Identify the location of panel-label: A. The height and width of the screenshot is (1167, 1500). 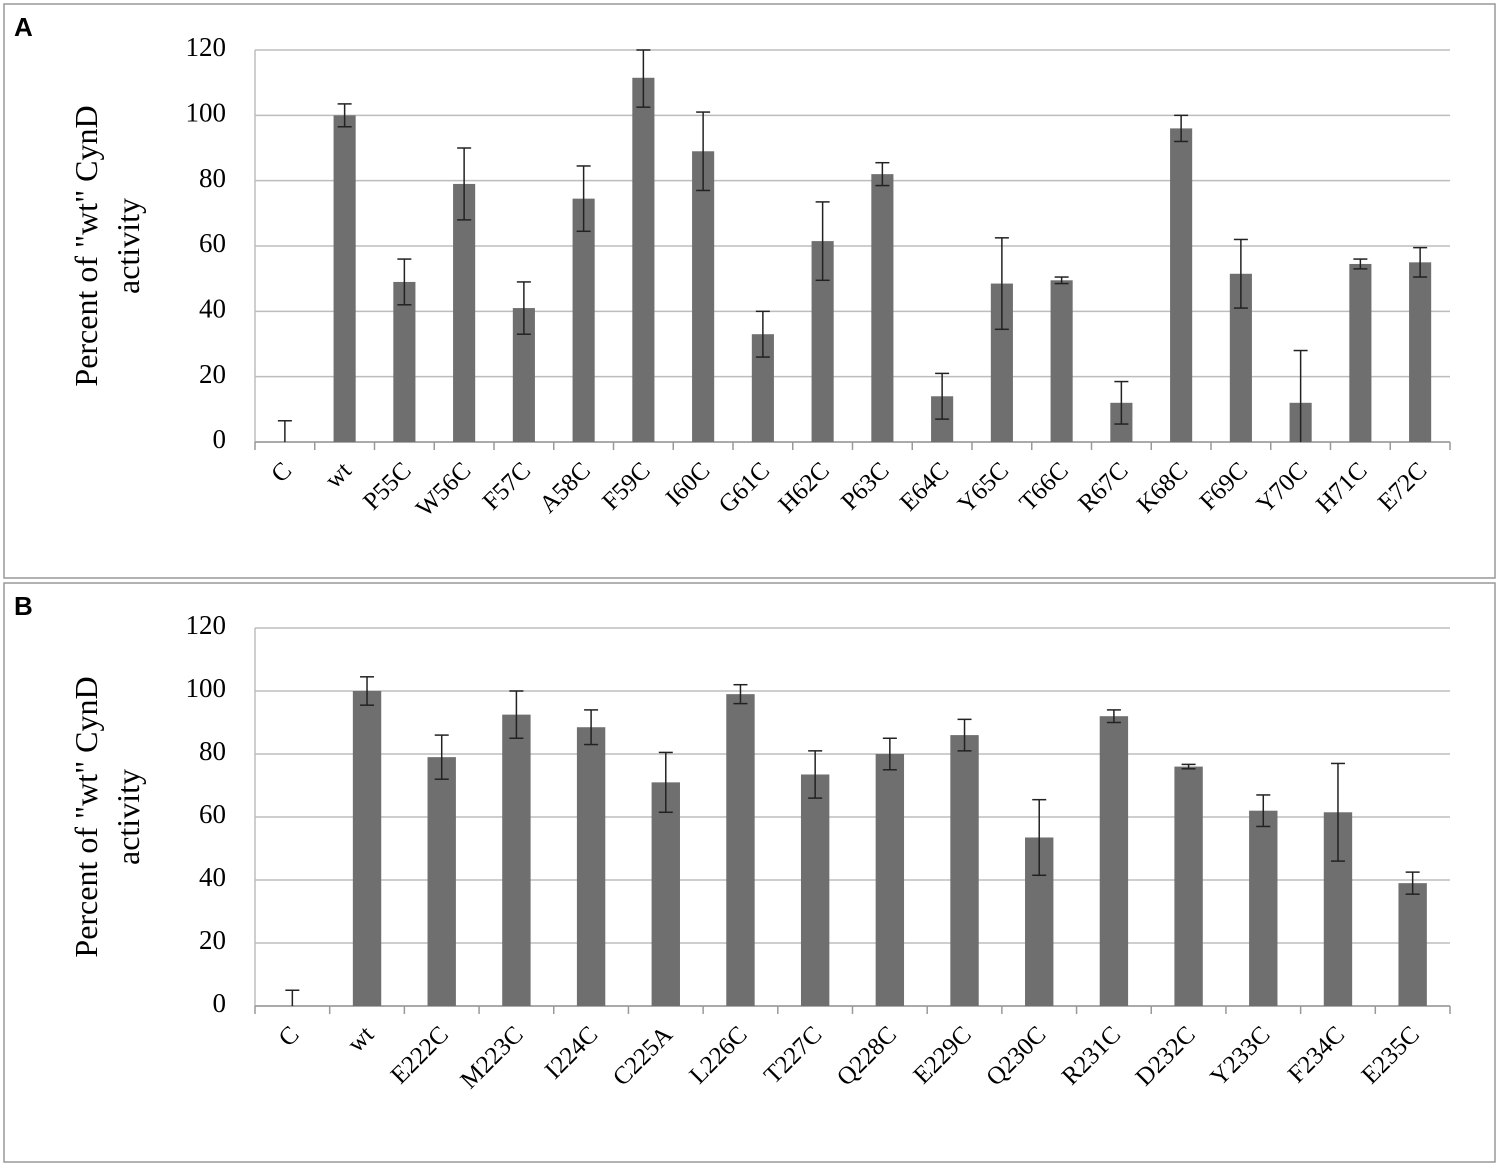
(23, 27).